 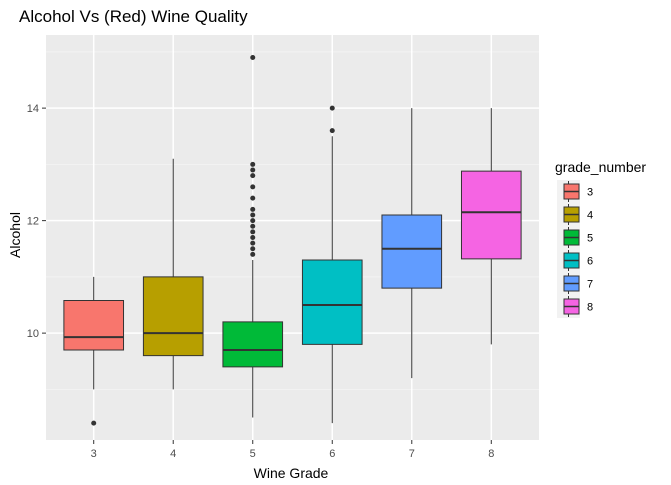 I want to click on legend-label: 7, so click(x=590, y=285).